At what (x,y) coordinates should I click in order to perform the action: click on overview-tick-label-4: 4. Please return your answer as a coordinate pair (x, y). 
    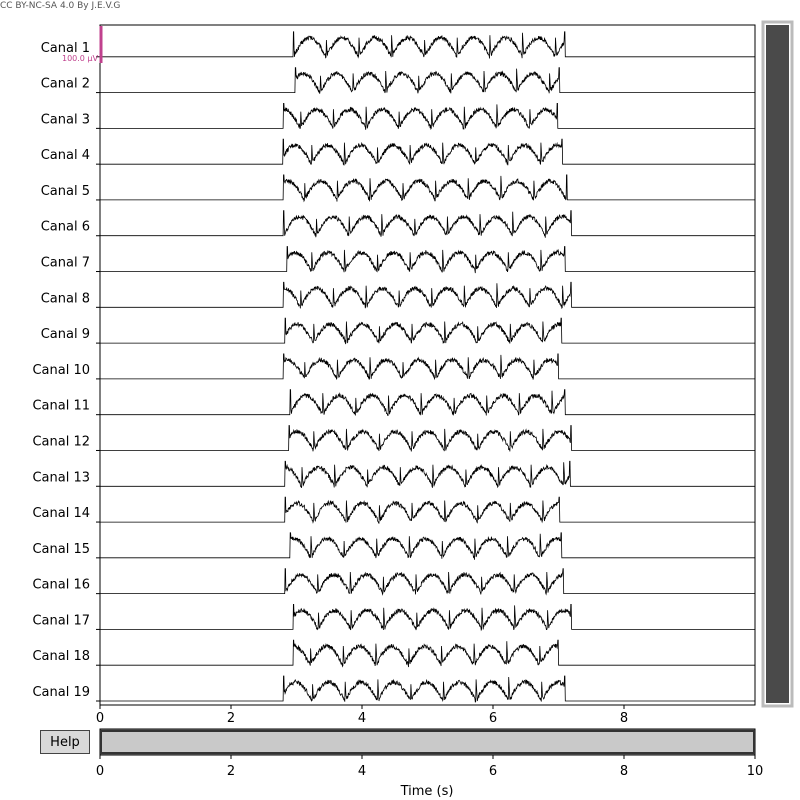
    Looking at the image, I should click on (362, 771).